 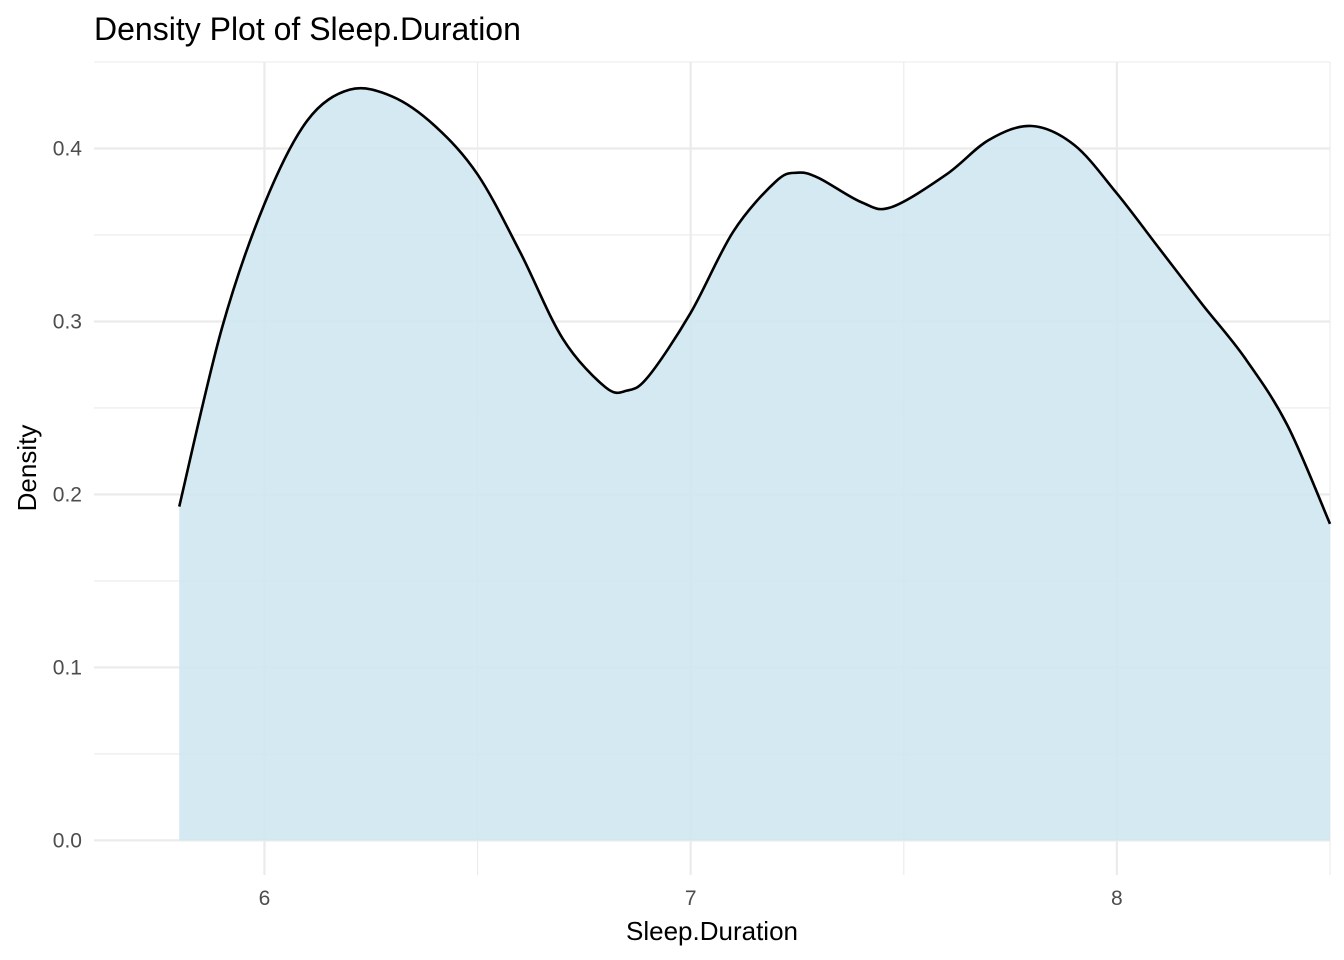 I want to click on x-tick-label-1: 7, so click(x=691, y=898).